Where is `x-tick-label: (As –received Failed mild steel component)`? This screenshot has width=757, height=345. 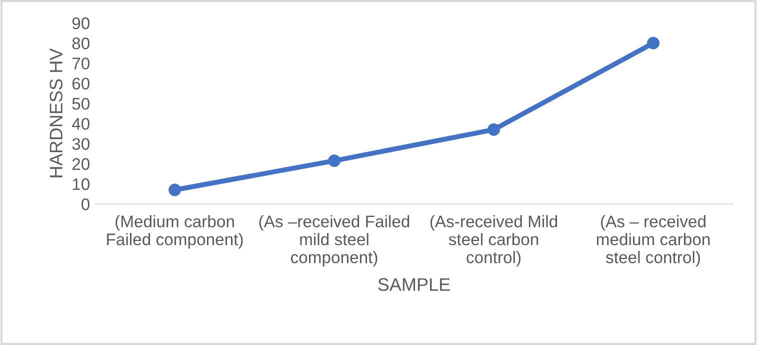
x-tick-label: (As –received Failed mild steel component) is located at coordinates (334, 241).